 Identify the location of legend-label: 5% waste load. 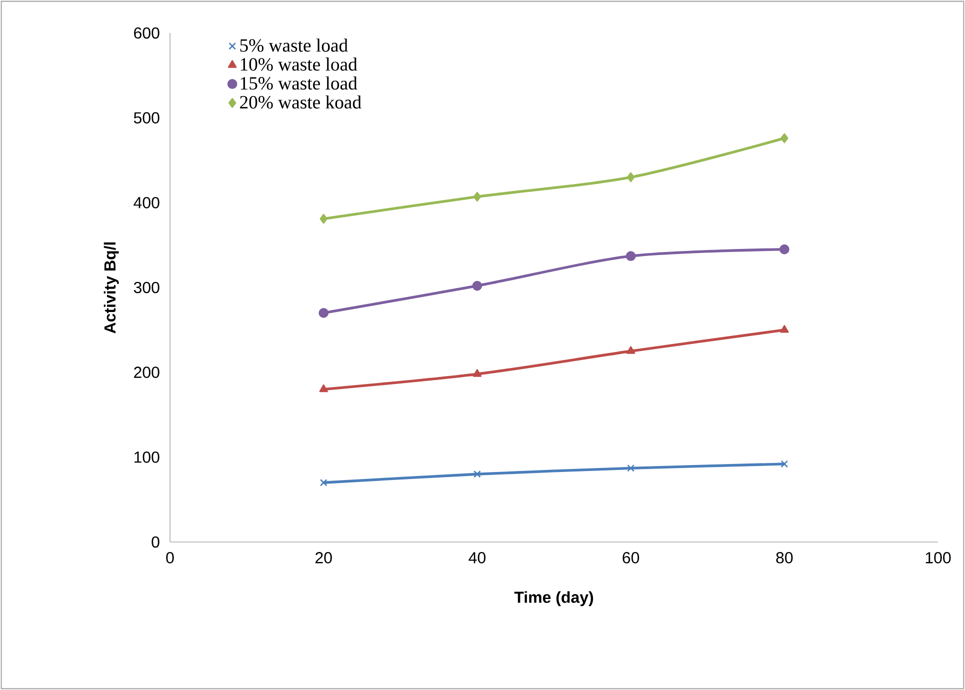
(294, 45).